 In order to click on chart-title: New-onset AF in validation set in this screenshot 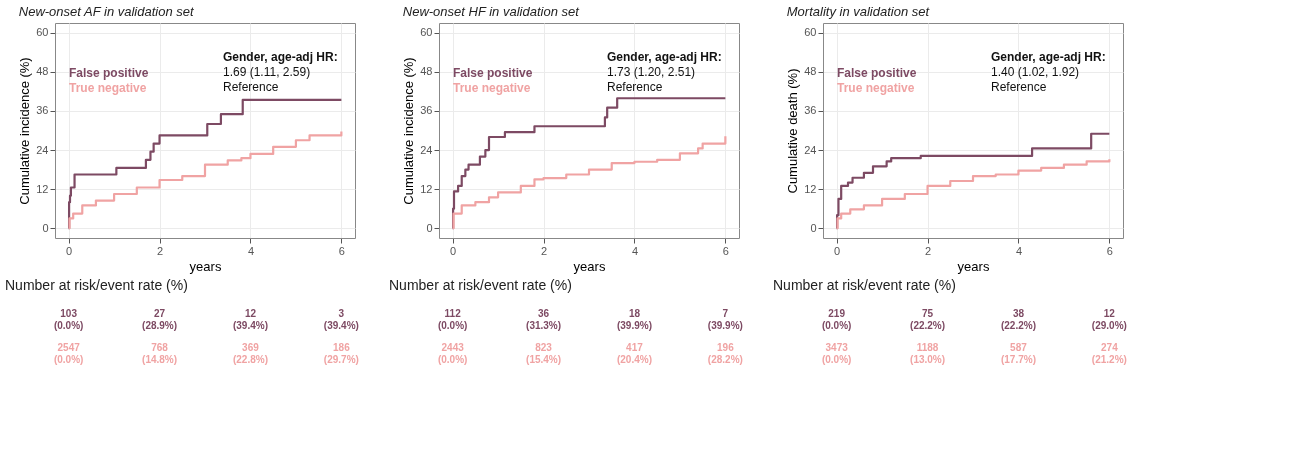, I will do `click(107, 11)`.